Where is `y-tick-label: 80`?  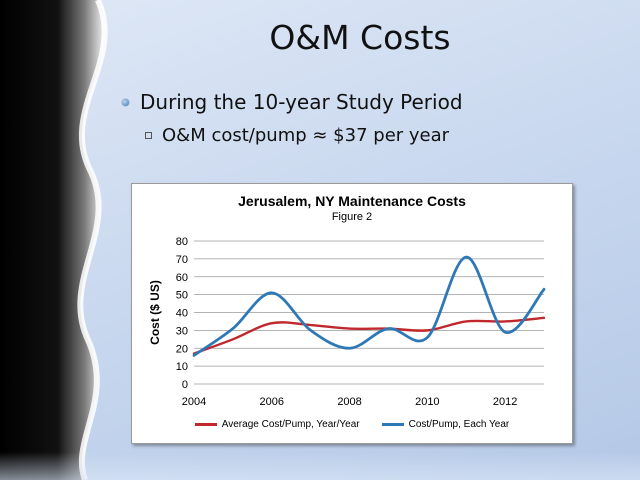
y-tick-label: 80 is located at coordinates (182, 242).